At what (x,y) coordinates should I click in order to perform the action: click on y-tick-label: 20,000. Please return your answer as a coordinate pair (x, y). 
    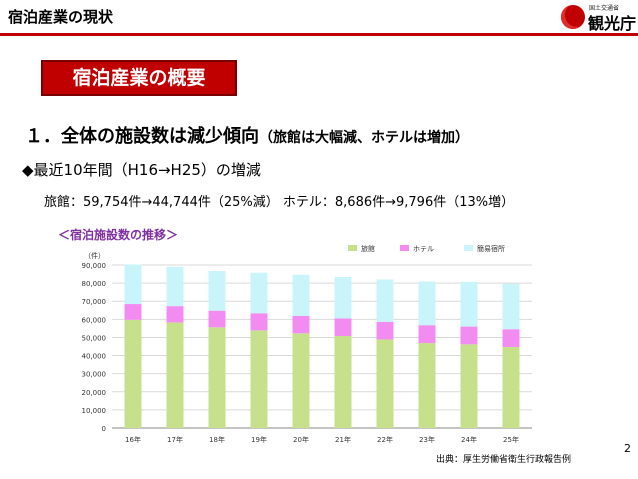
    Looking at the image, I should click on (94, 393).